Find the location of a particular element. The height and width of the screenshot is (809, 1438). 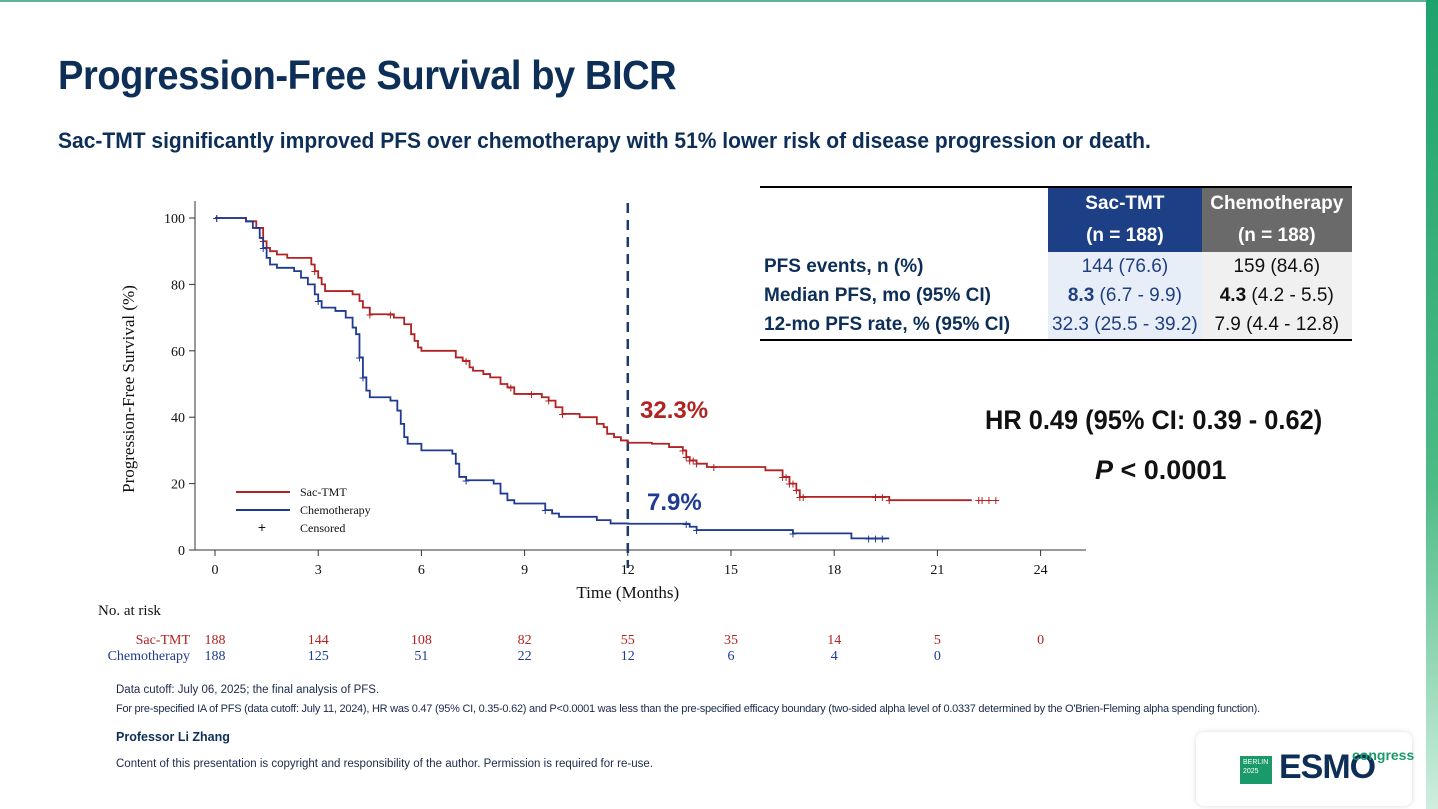

top-accent-line is located at coordinates (713, 1).